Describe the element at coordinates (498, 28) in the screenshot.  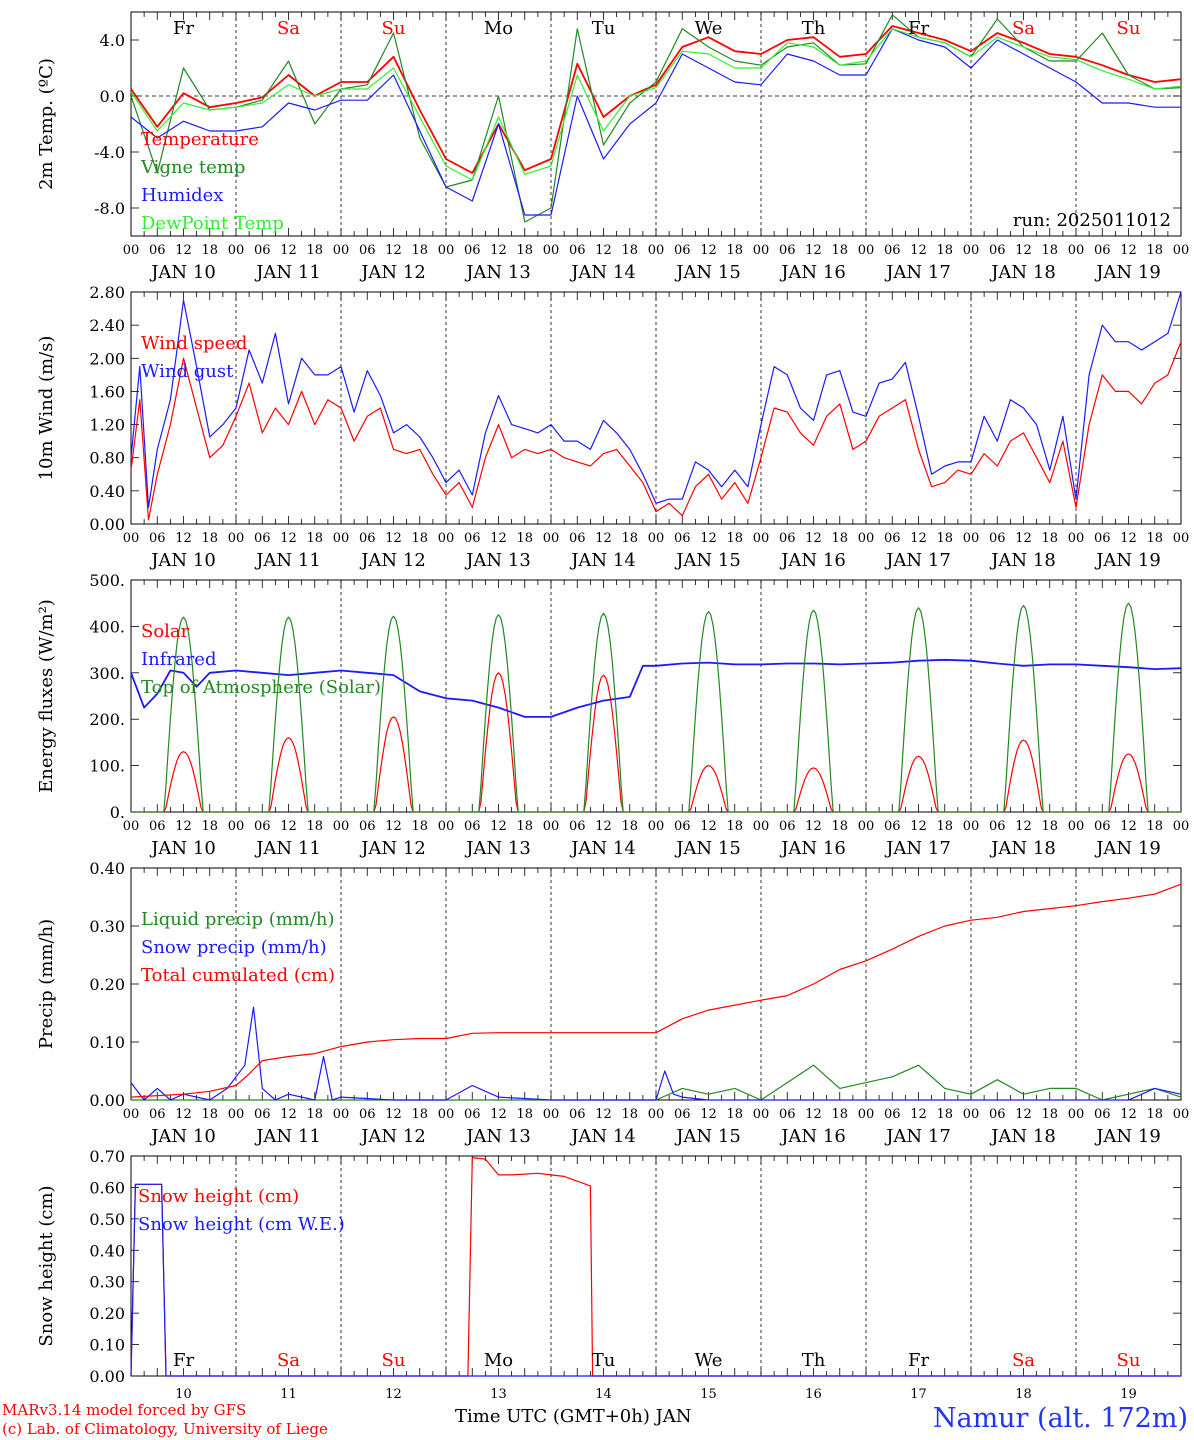
I see `weekday-label: Mo` at that location.